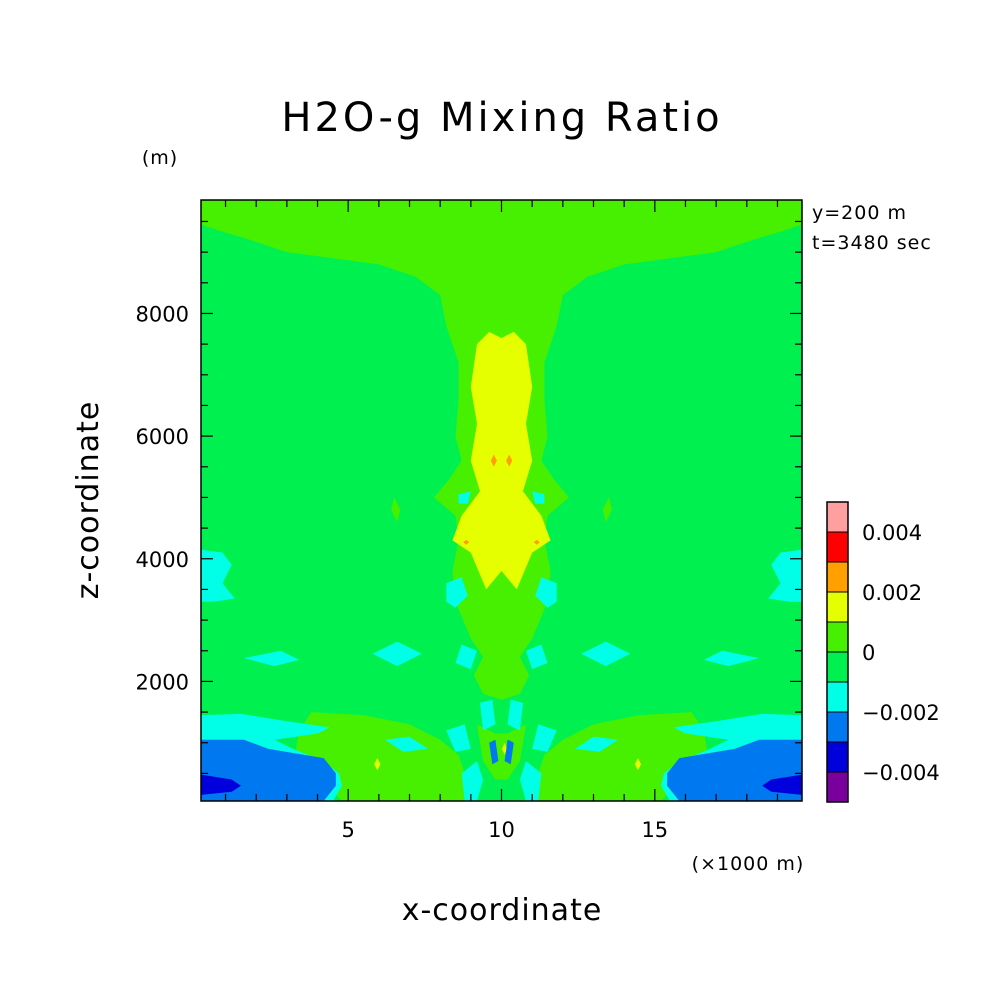 Image resolution: width=1004 pixels, height=1004 pixels. What do you see at coordinates (859, 213) in the screenshot?
I see `annotation-y-position: y=200 m` at bounding box center [859, 213].